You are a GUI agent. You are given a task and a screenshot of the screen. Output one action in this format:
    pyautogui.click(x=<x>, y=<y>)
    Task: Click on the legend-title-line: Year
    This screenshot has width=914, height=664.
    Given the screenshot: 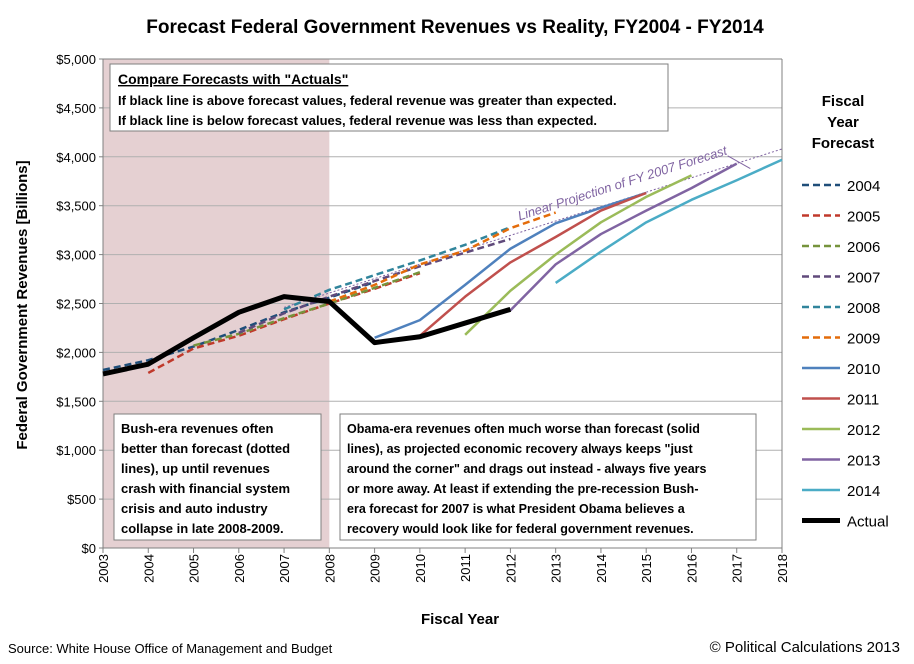 What is the action you would take?
    pyautogui.click(x=843, y=122)
    